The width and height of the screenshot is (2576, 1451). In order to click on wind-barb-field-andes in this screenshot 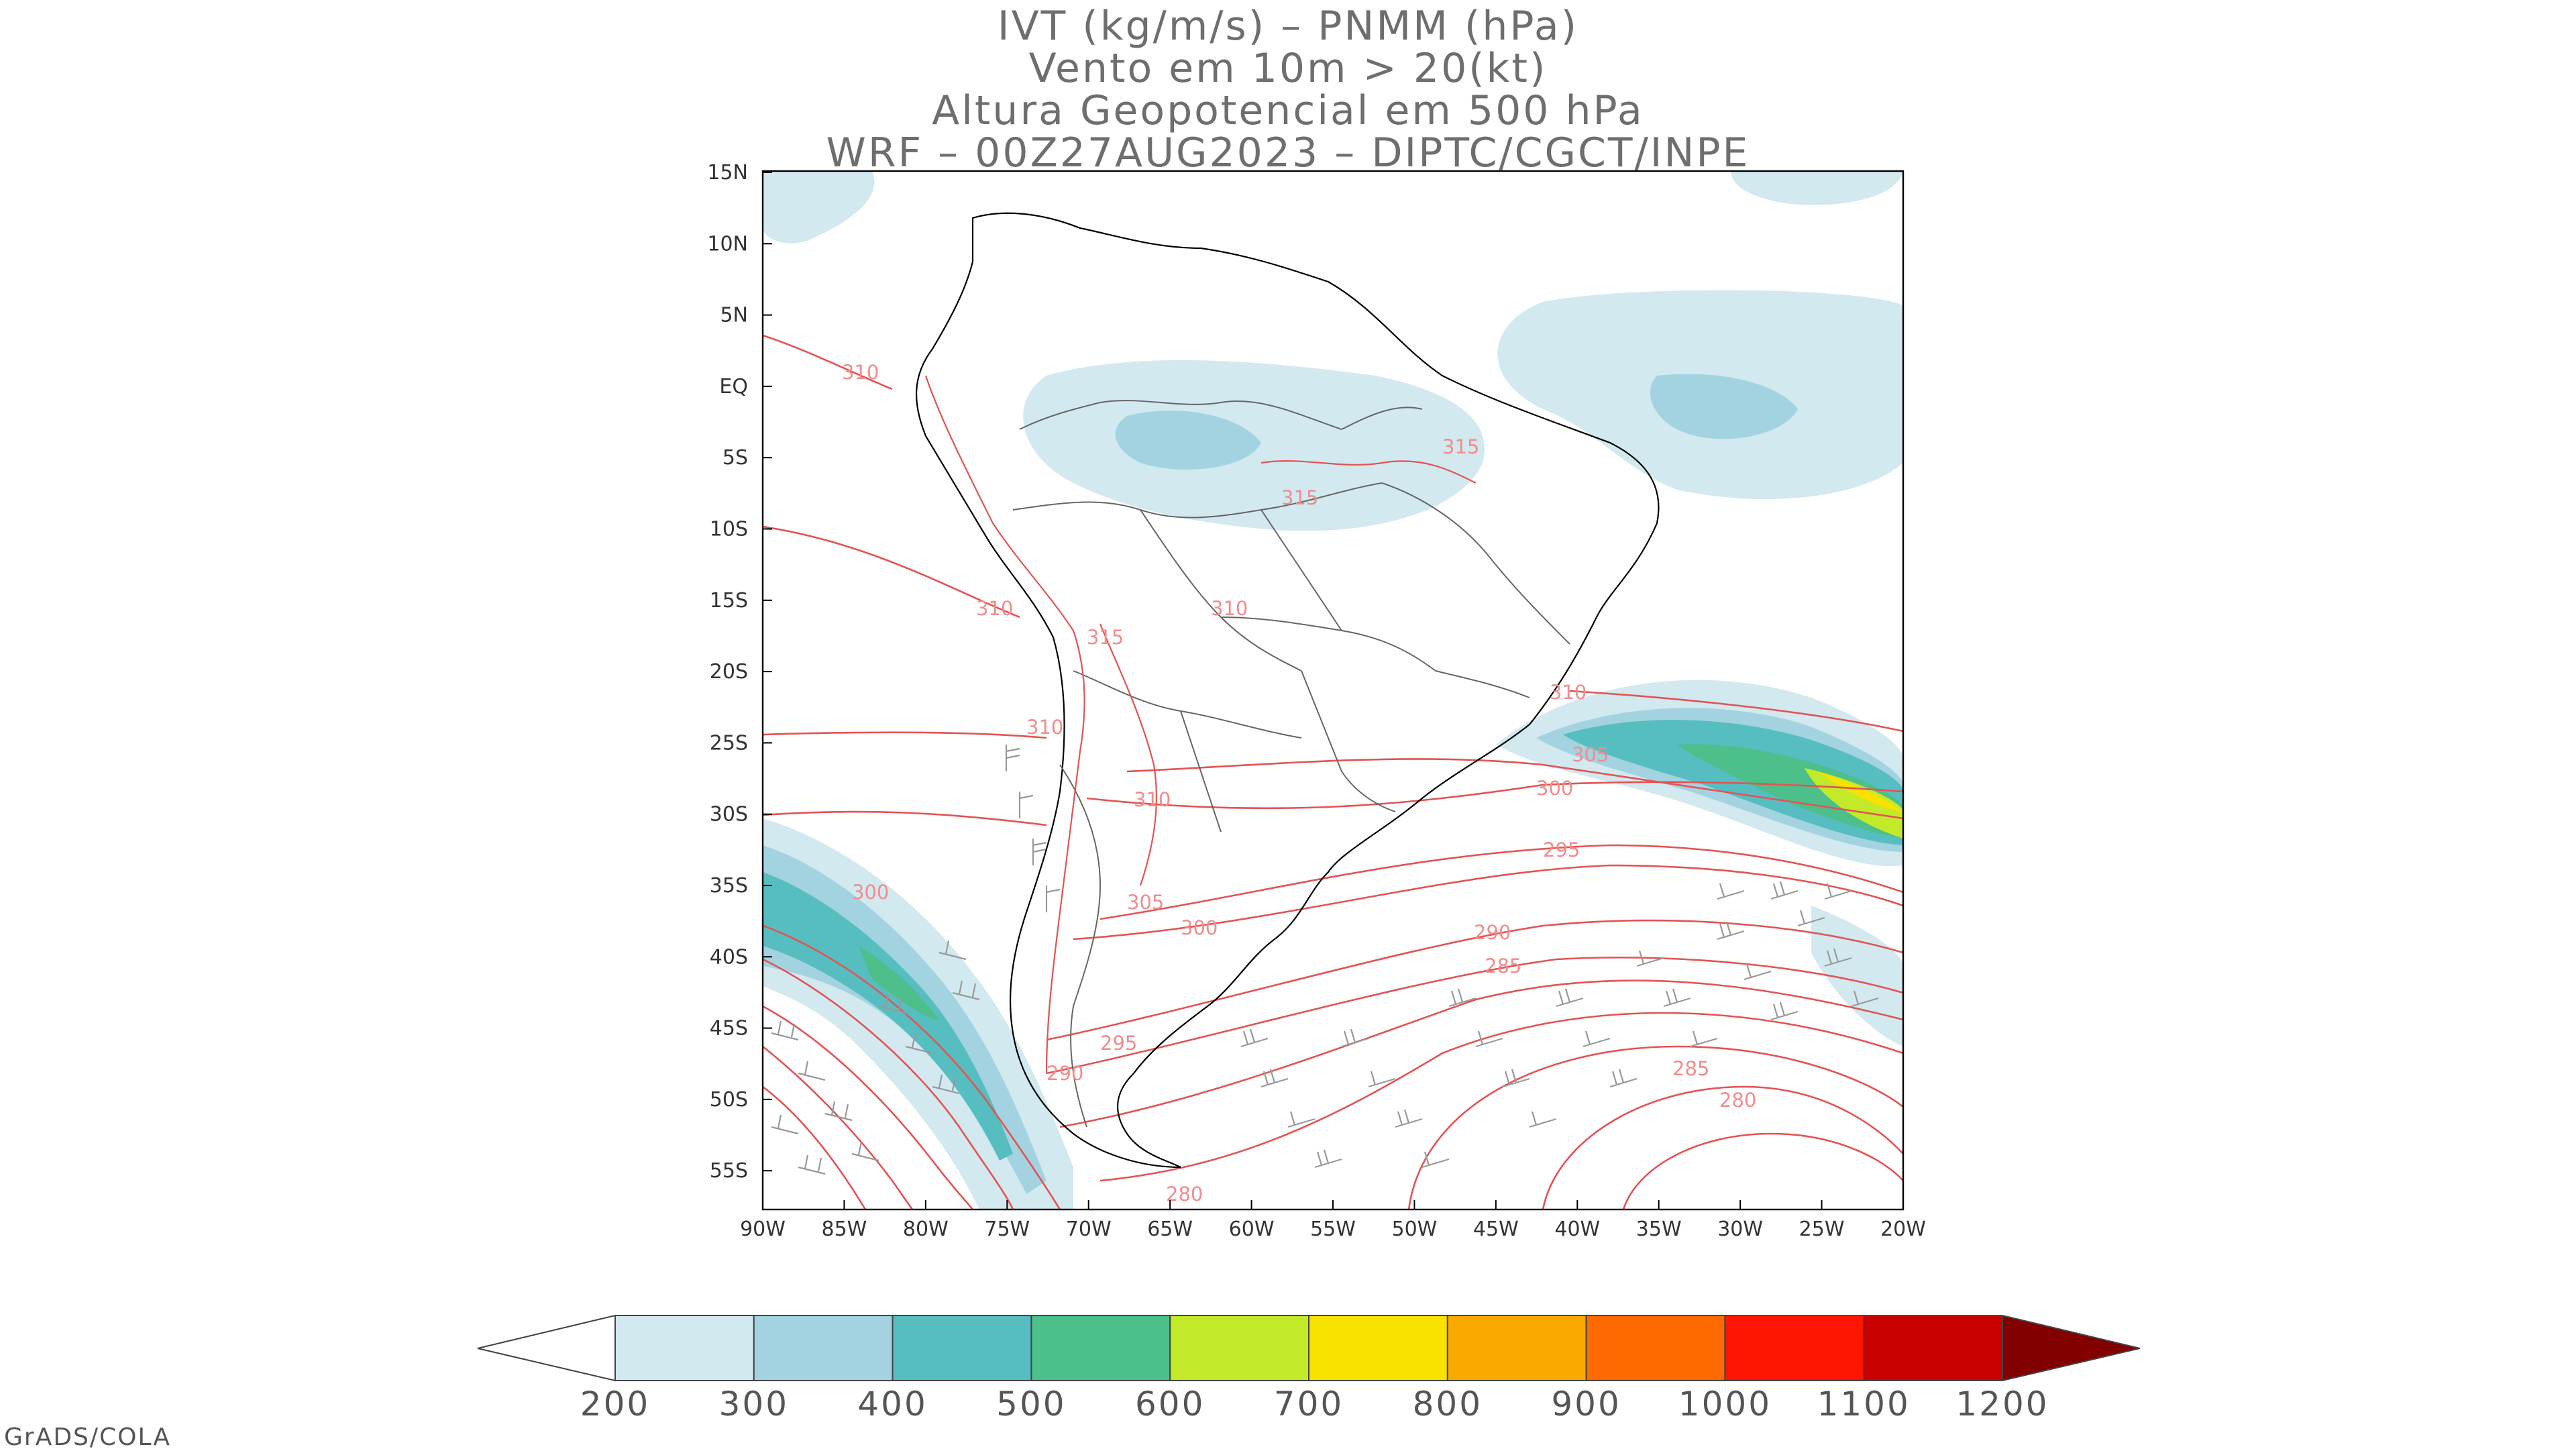, I will do `click(1033, 828)`.